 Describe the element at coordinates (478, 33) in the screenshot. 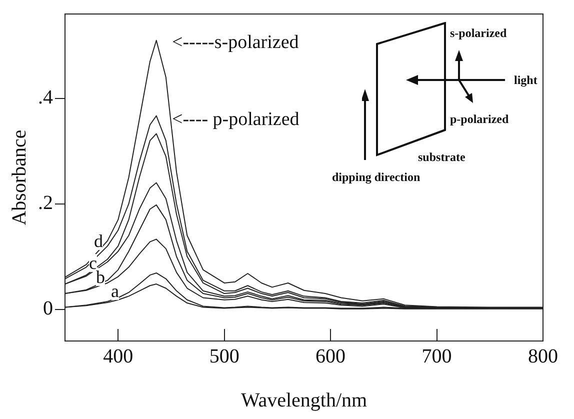

I see `annotation: s-polarized` at that location.